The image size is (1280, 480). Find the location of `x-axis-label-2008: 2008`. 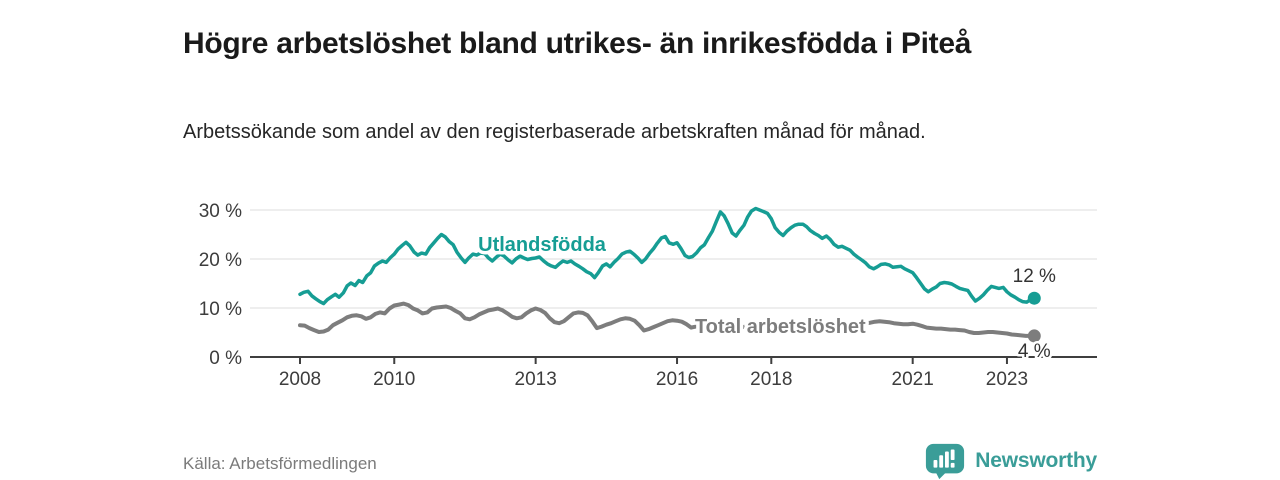

x-axis-label-2008: 2008 is located at coordinates (300, 379).